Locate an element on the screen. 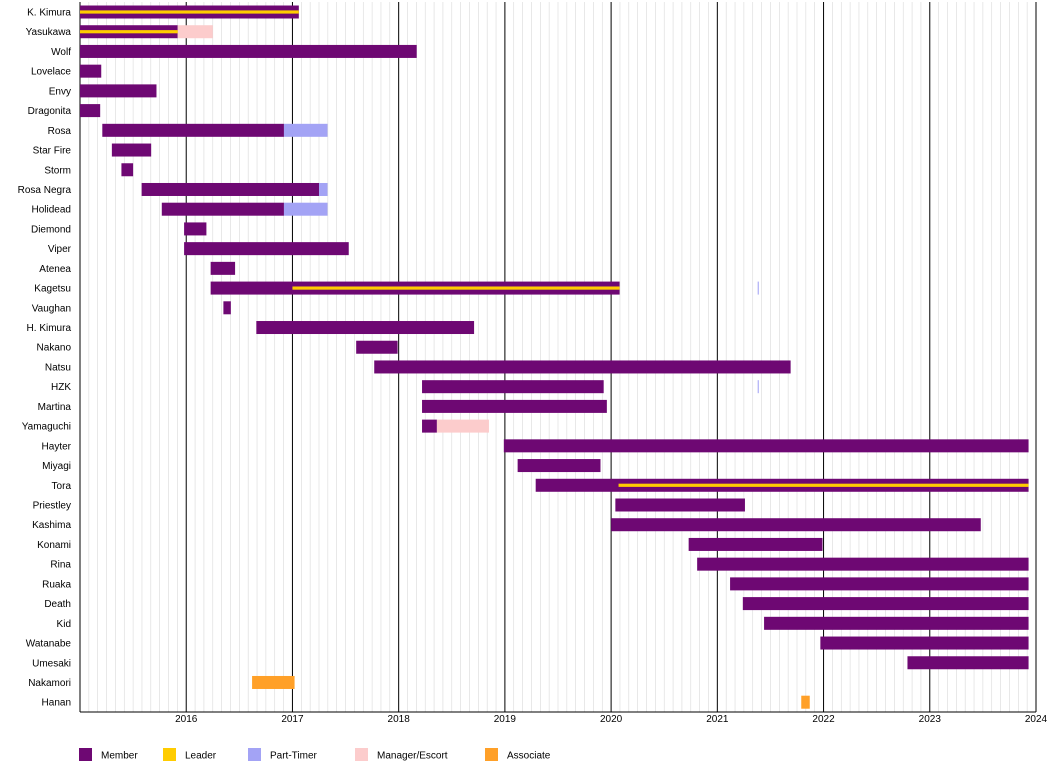 The image size is (1050, 765). x-tick-label: 2017 is located at coordinates (292, 719).